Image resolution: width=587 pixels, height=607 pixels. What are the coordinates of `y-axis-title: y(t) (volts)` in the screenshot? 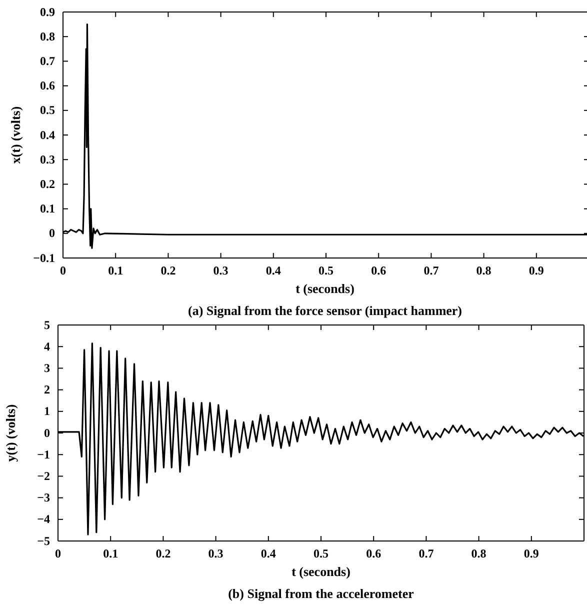 It's located at (10, 433).